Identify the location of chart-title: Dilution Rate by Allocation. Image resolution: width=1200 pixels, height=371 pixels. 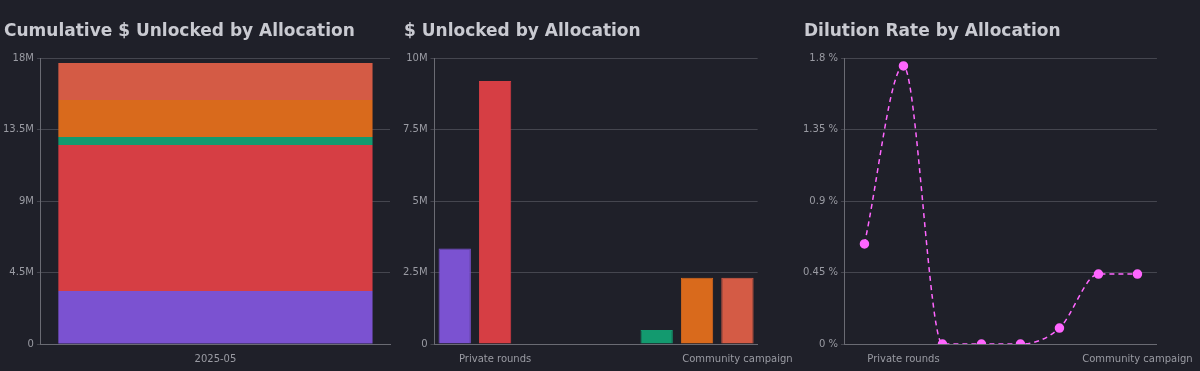
(932, 30).